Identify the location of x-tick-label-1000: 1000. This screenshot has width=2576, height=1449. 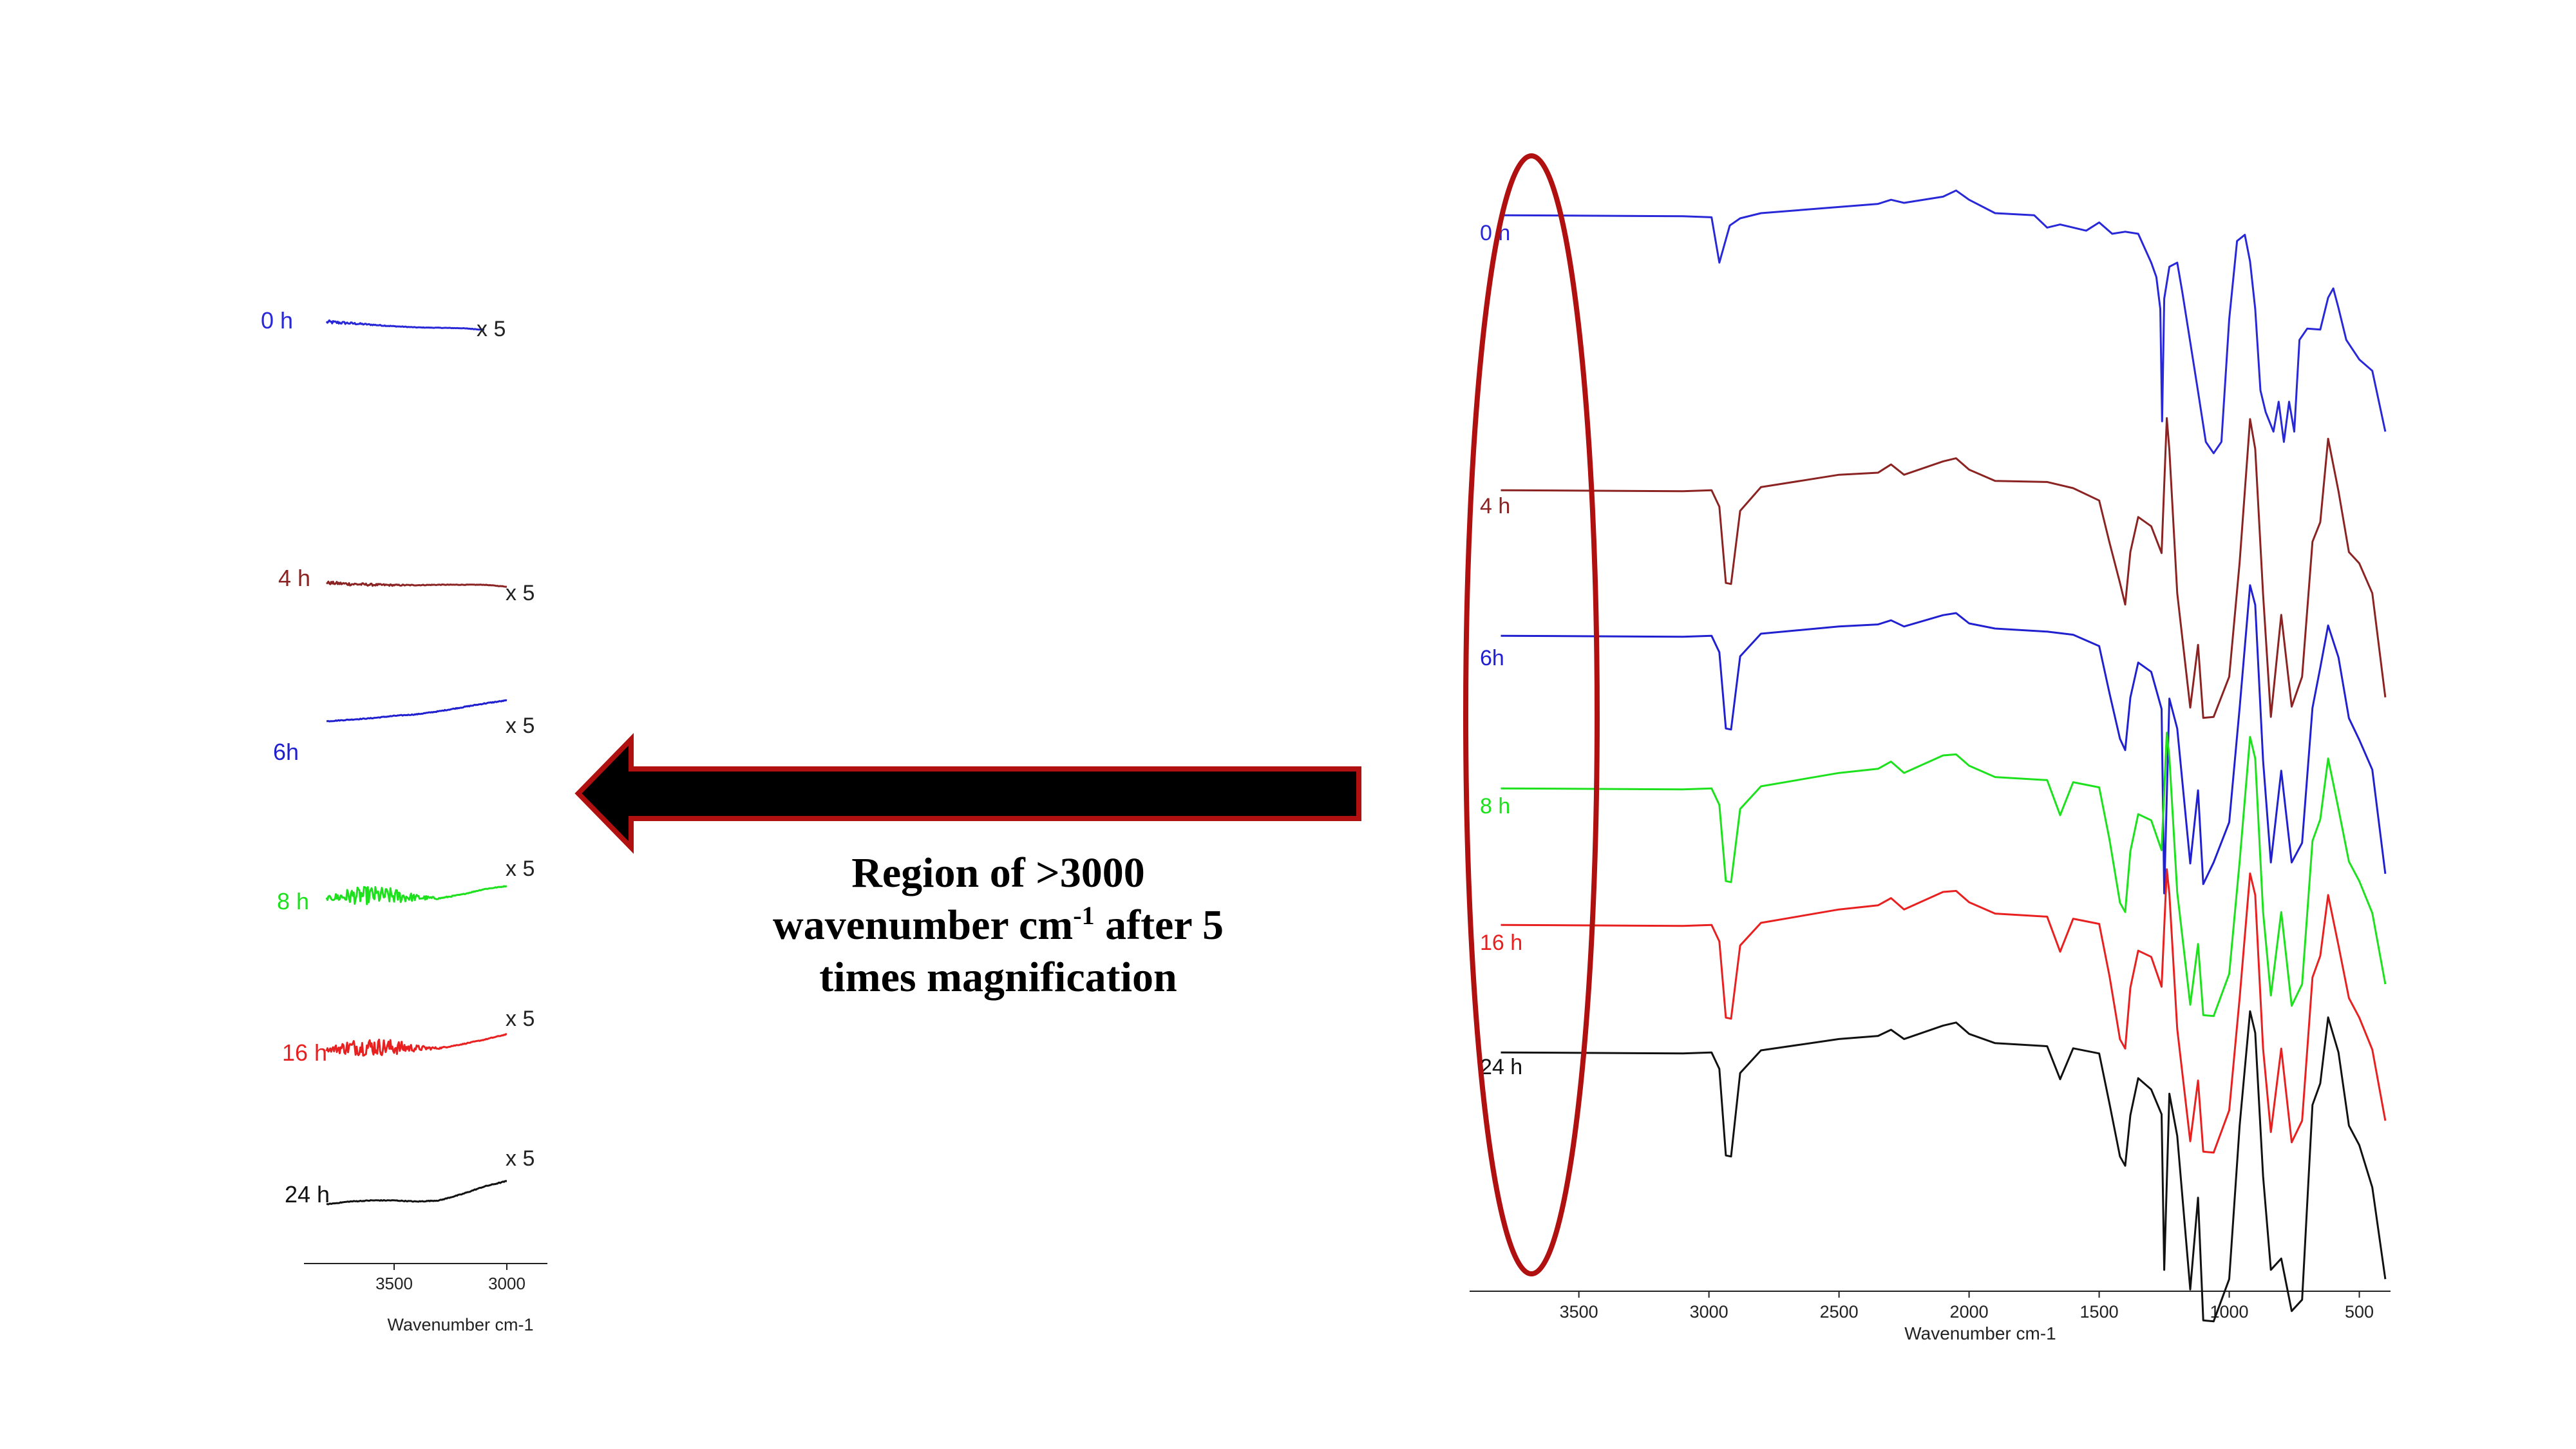
(2229, 1311).